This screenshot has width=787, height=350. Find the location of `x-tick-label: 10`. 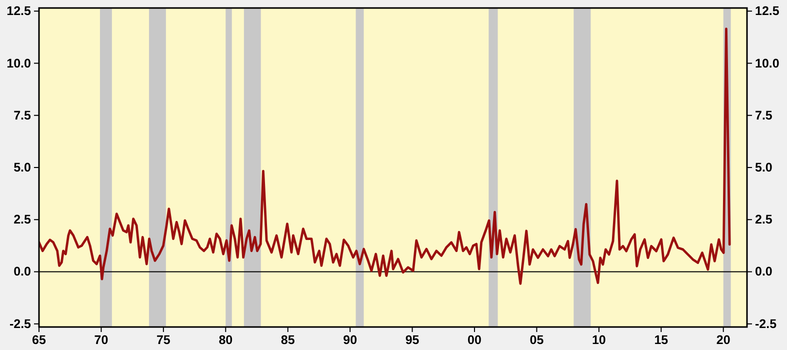

x-tick-label: 10 is located at coordinates (599, 339).